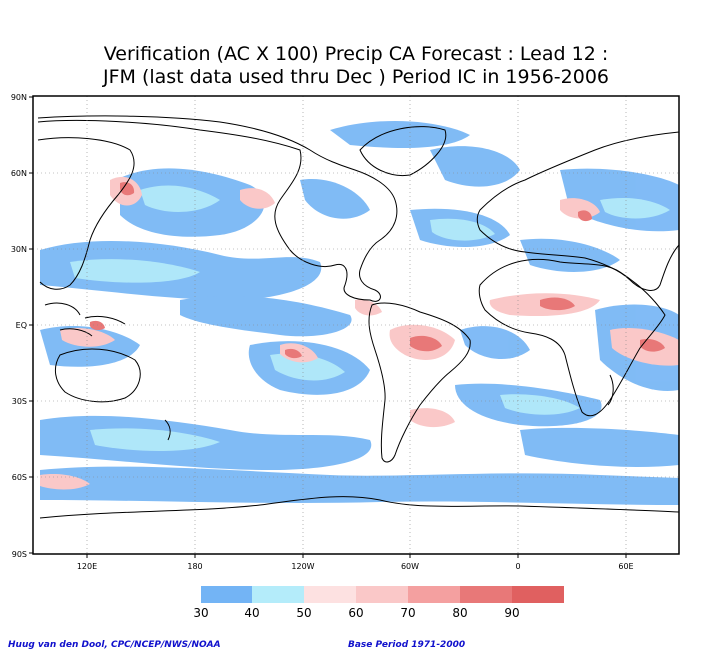 The height and width of the screenshot is (650, 712). Describe the element at coordinates (407, 645) in the screenshot. I see `base-period-text: Base Period 1971-2000` at that location.